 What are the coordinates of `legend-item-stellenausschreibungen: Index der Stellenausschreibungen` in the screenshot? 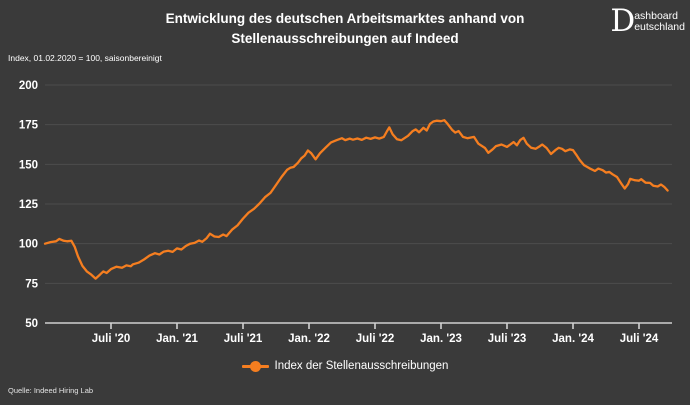 It's located at (345, 366).